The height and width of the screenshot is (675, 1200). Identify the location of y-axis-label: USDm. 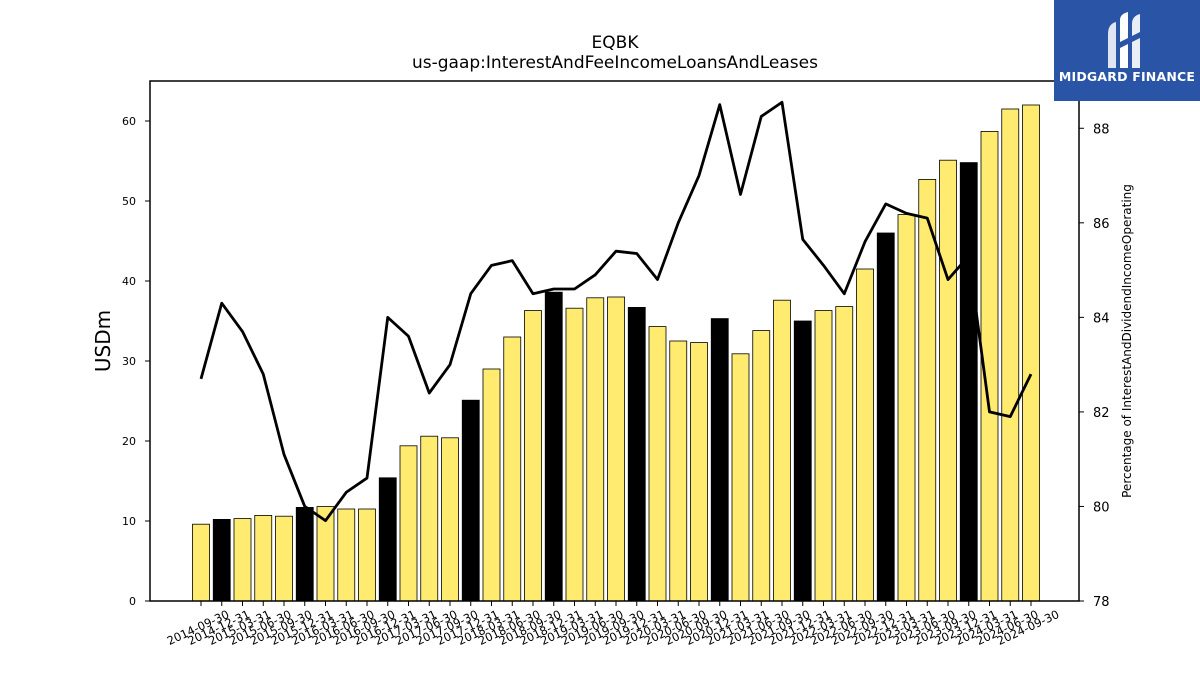
(103, 341).